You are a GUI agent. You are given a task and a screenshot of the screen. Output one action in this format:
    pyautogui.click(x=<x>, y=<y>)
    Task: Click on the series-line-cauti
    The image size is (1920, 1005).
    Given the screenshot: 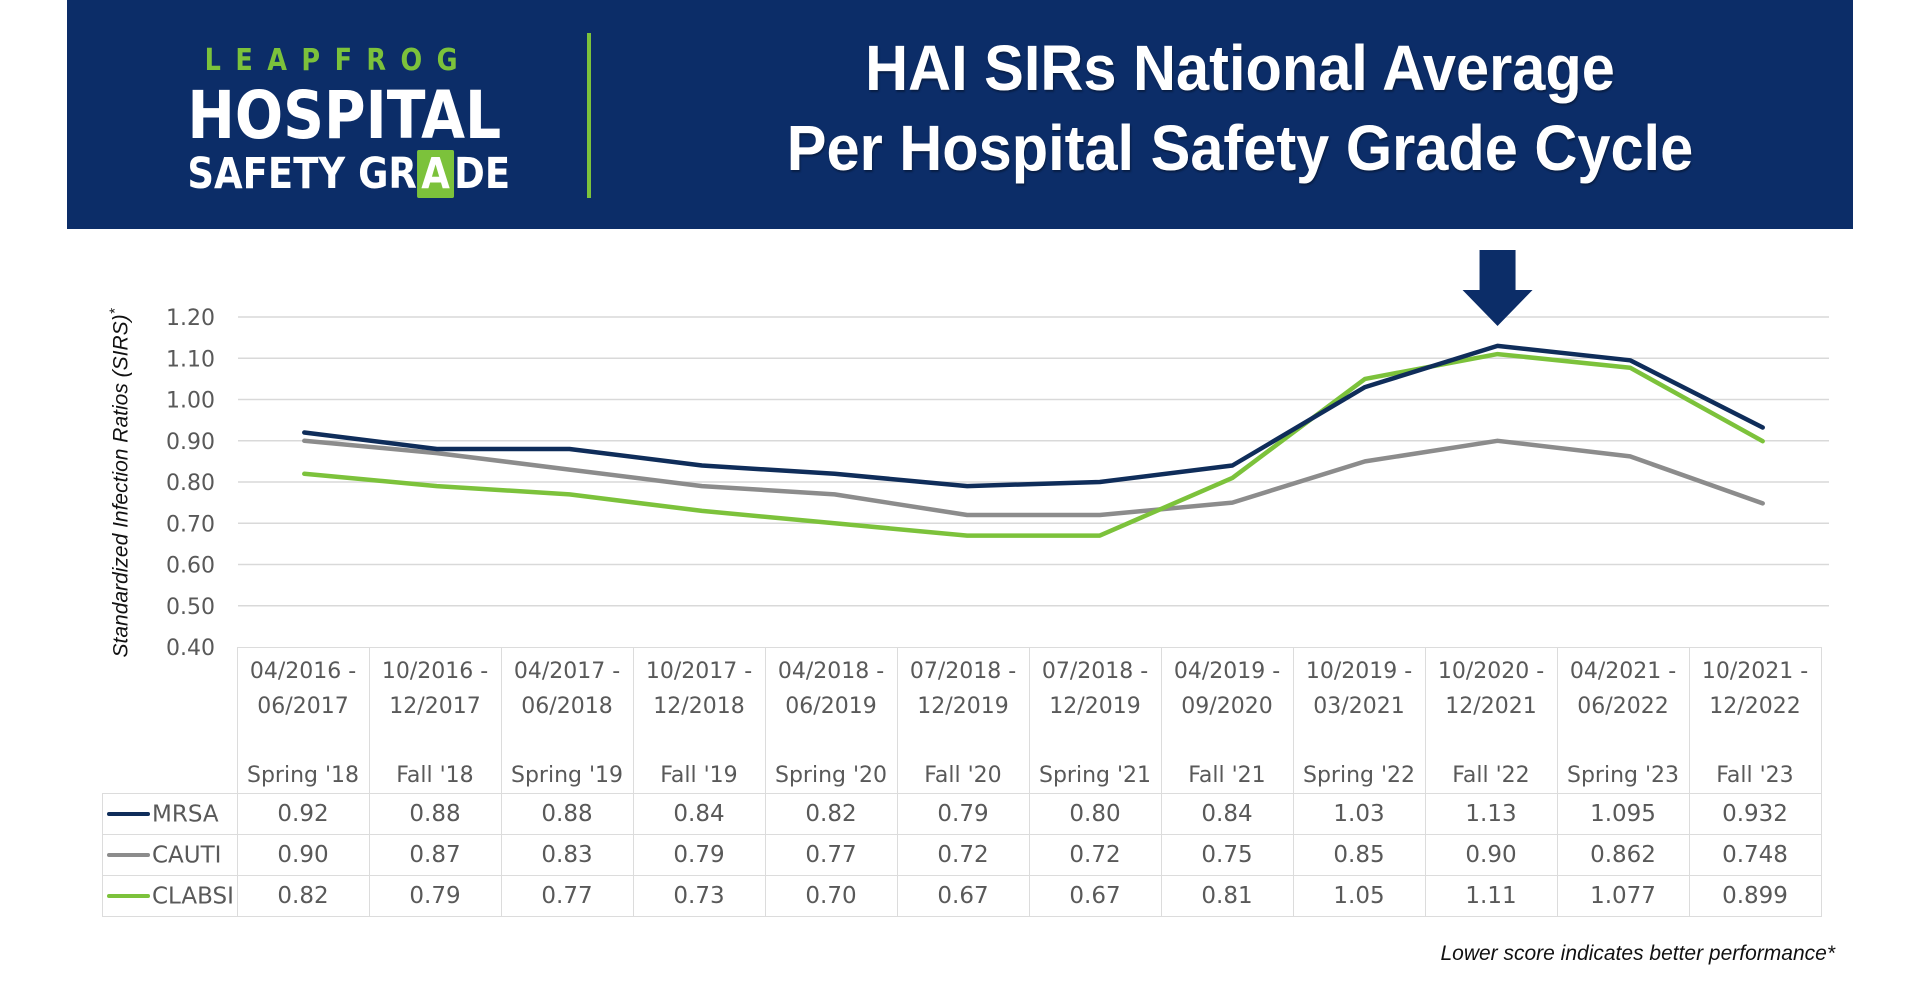 What is the action you would take?
    pyautogui.click(x=1033, y=478)
    